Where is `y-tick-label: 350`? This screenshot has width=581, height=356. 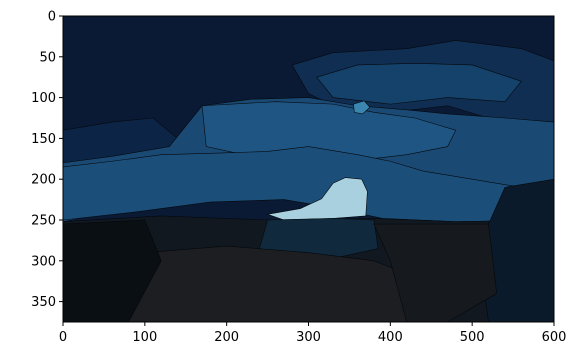
y-tick-label: 350 is located at coordinates (43, 302).